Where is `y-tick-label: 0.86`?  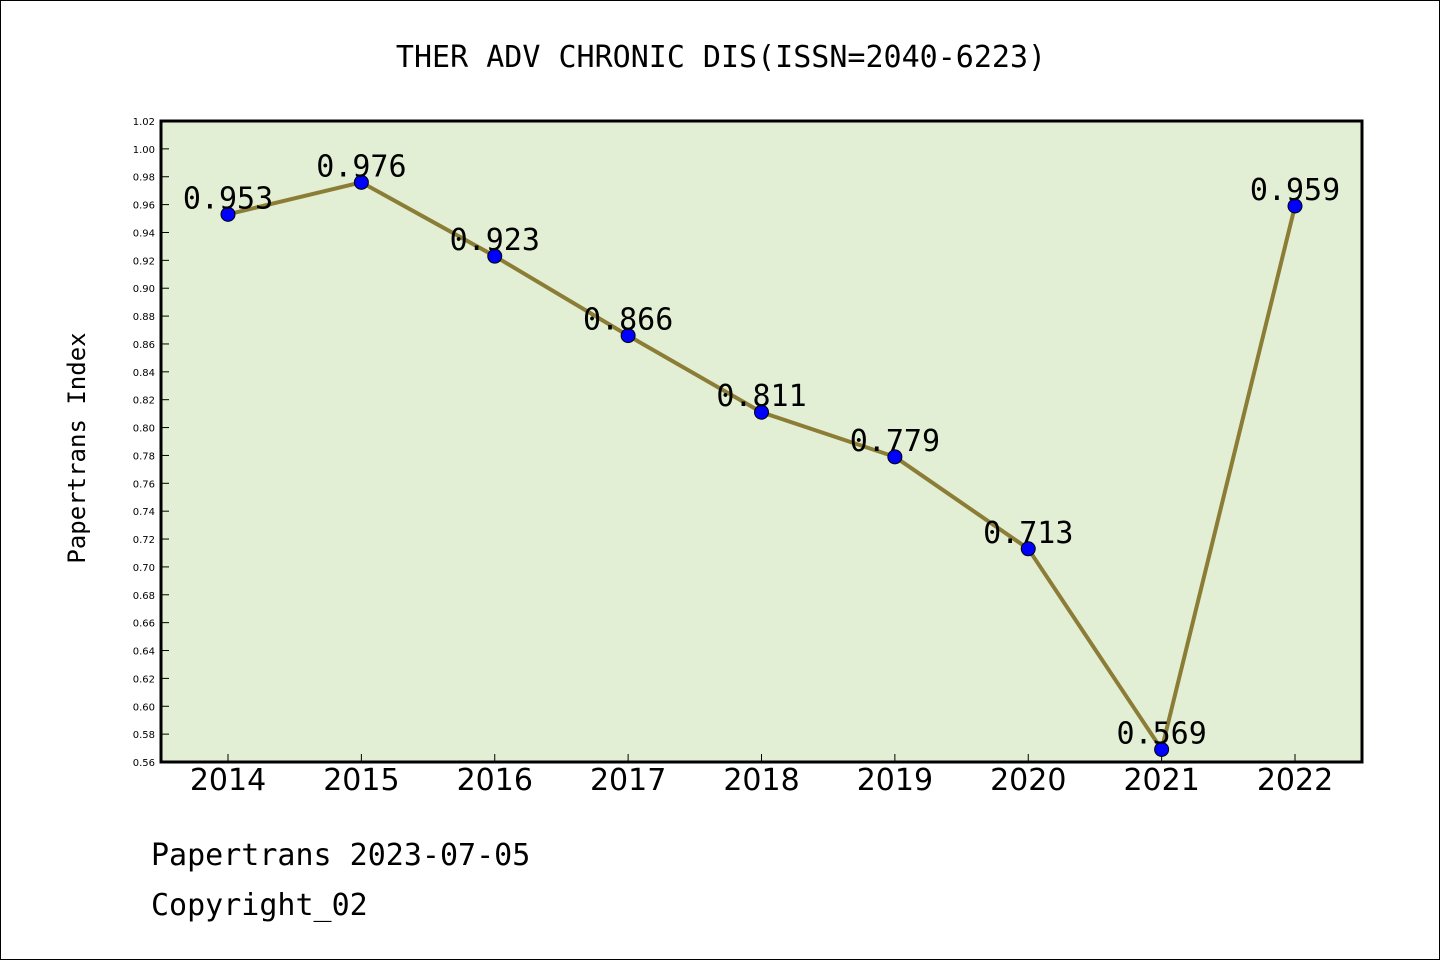
y-tick-label: 0.86 is located at coordinates (144, 345).